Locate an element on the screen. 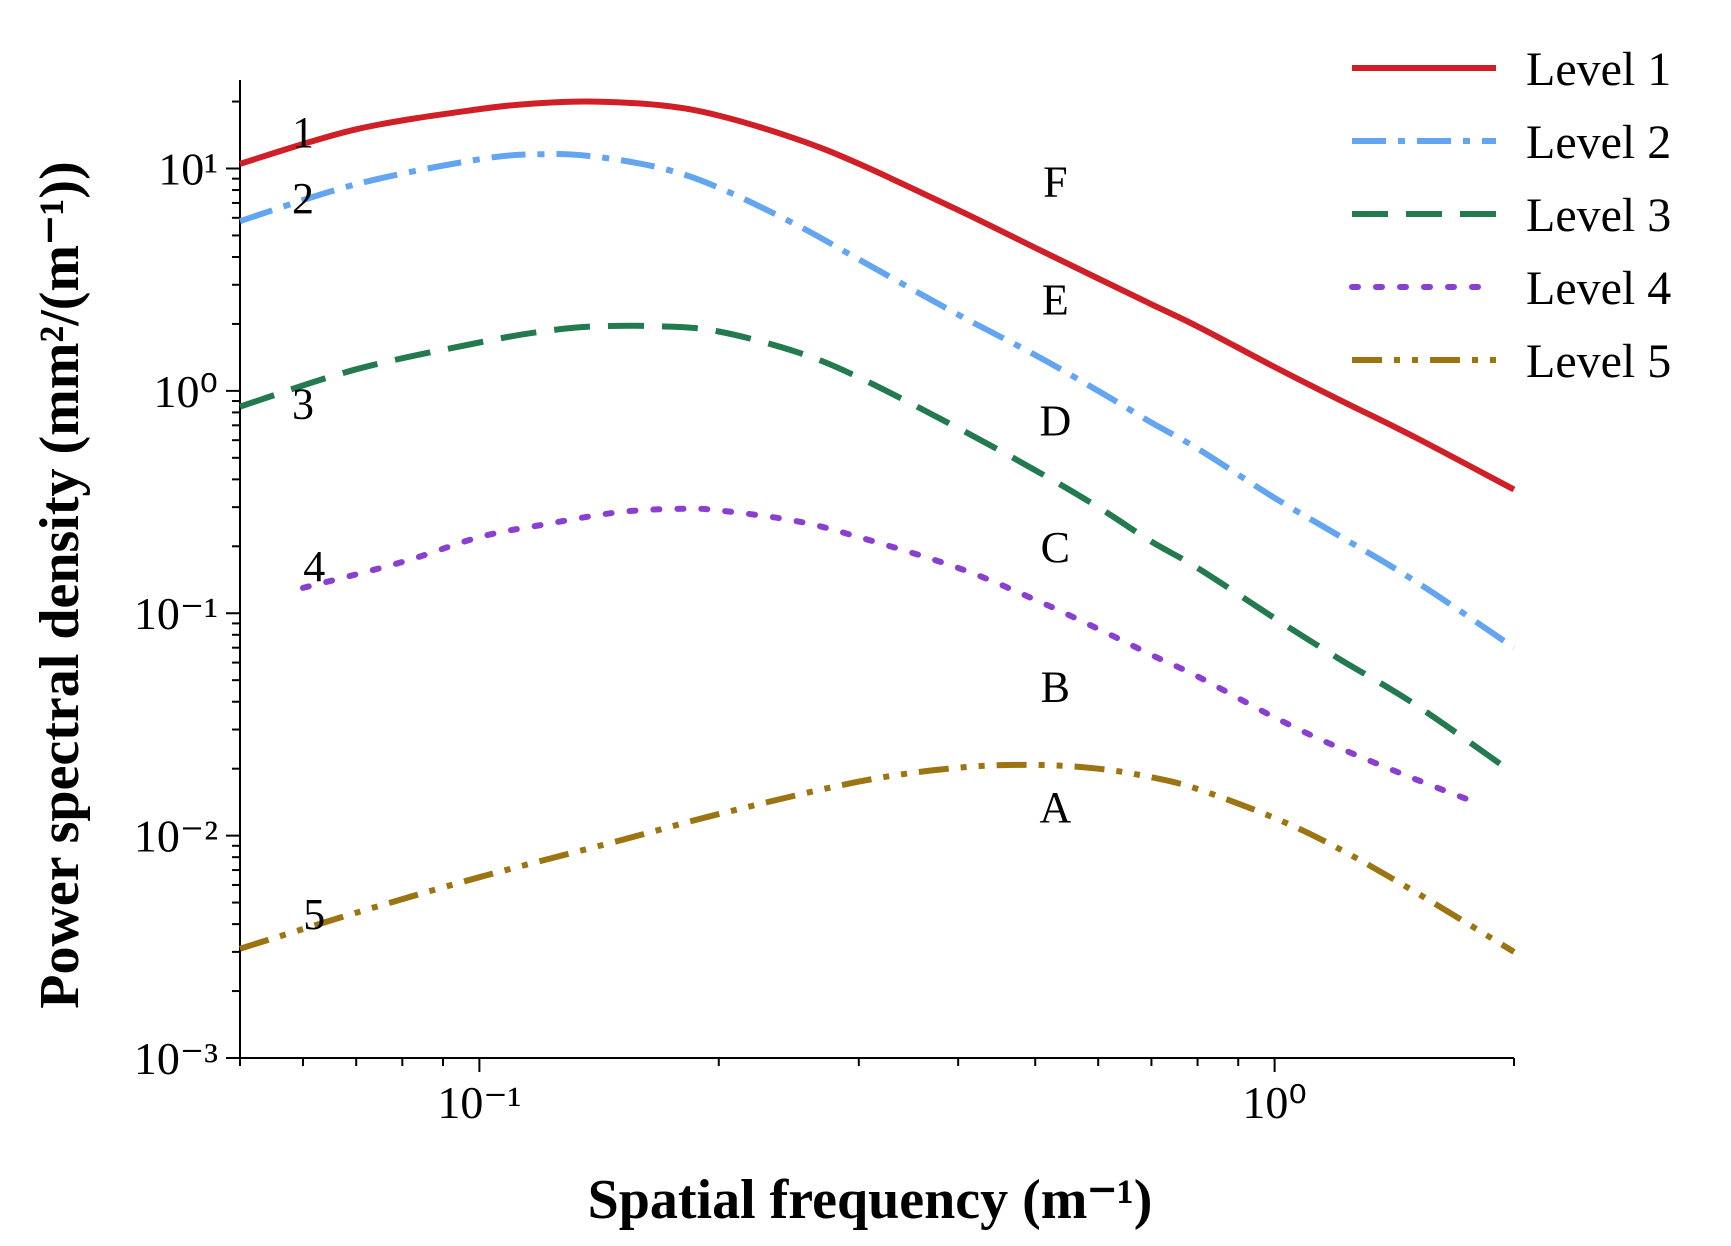  y-tick-label: 10⁻³ is located at coordinates (176, 1058).